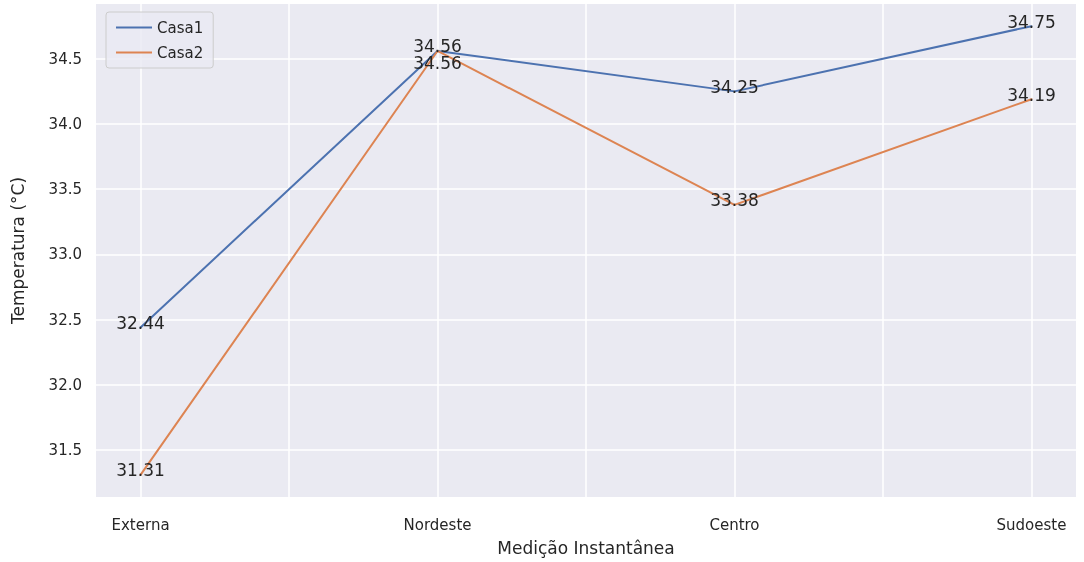  I want to click on y-tick-label: 33.5, so click(65, 189).